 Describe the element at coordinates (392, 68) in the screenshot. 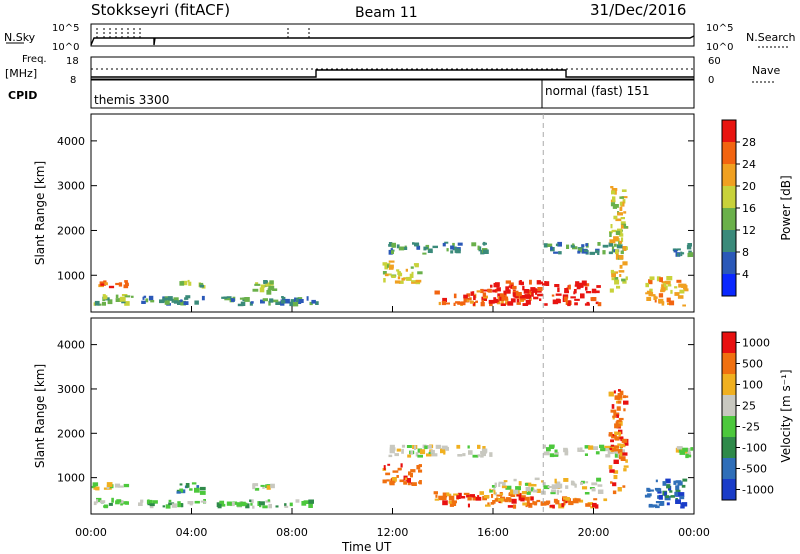

I see `freq-panel-frame` at that location.